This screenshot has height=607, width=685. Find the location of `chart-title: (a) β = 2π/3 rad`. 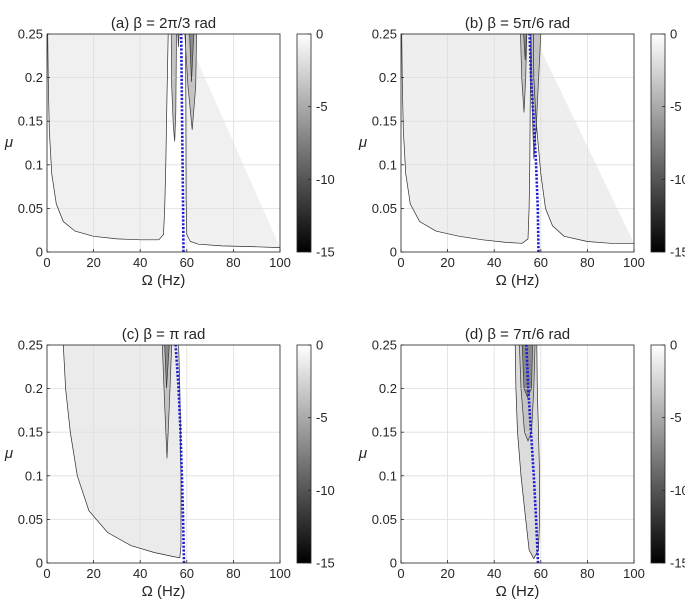

chart-title: (a) β = 2π/3 rad is located at coordinates (163, 23).